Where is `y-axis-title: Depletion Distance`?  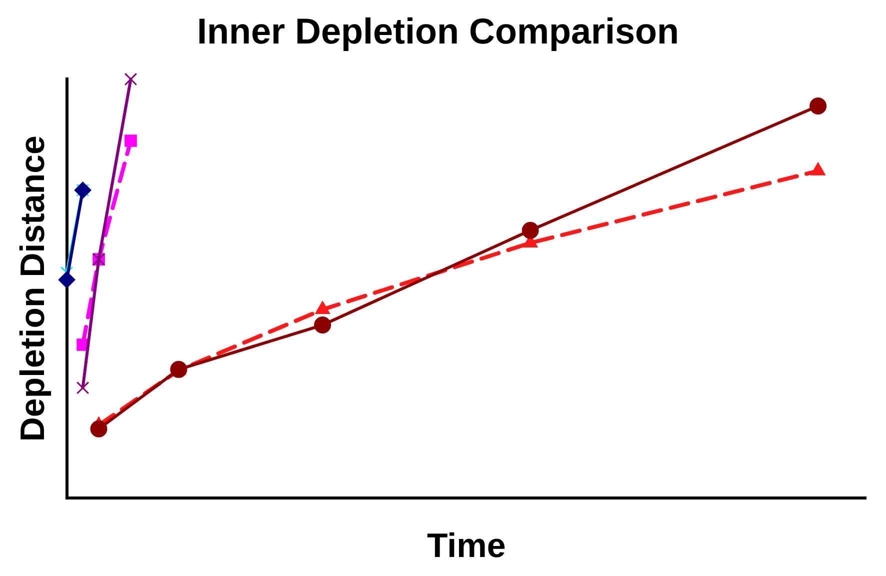
y-axis-title: Depletion Distance is located at coordinates (33, 289).